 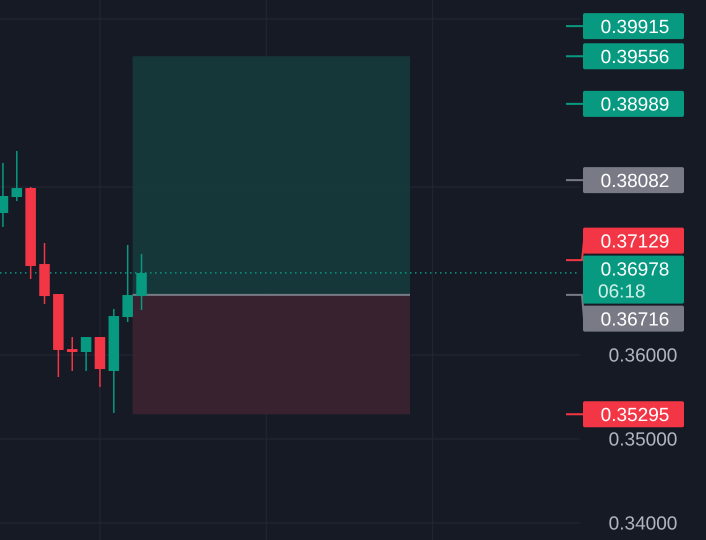 What do you see at coordinates (635, 181) in the screenshot?
I see `ref-line-label: 0.38082` at bounding box center [635, 181].